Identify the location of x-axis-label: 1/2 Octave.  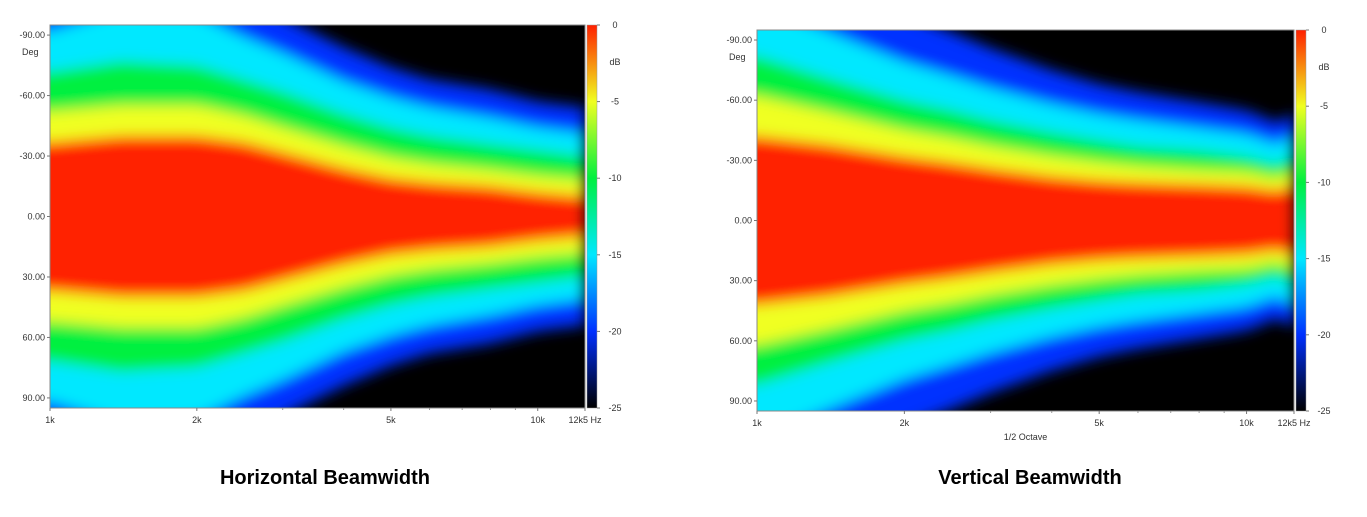
(1026, 437).